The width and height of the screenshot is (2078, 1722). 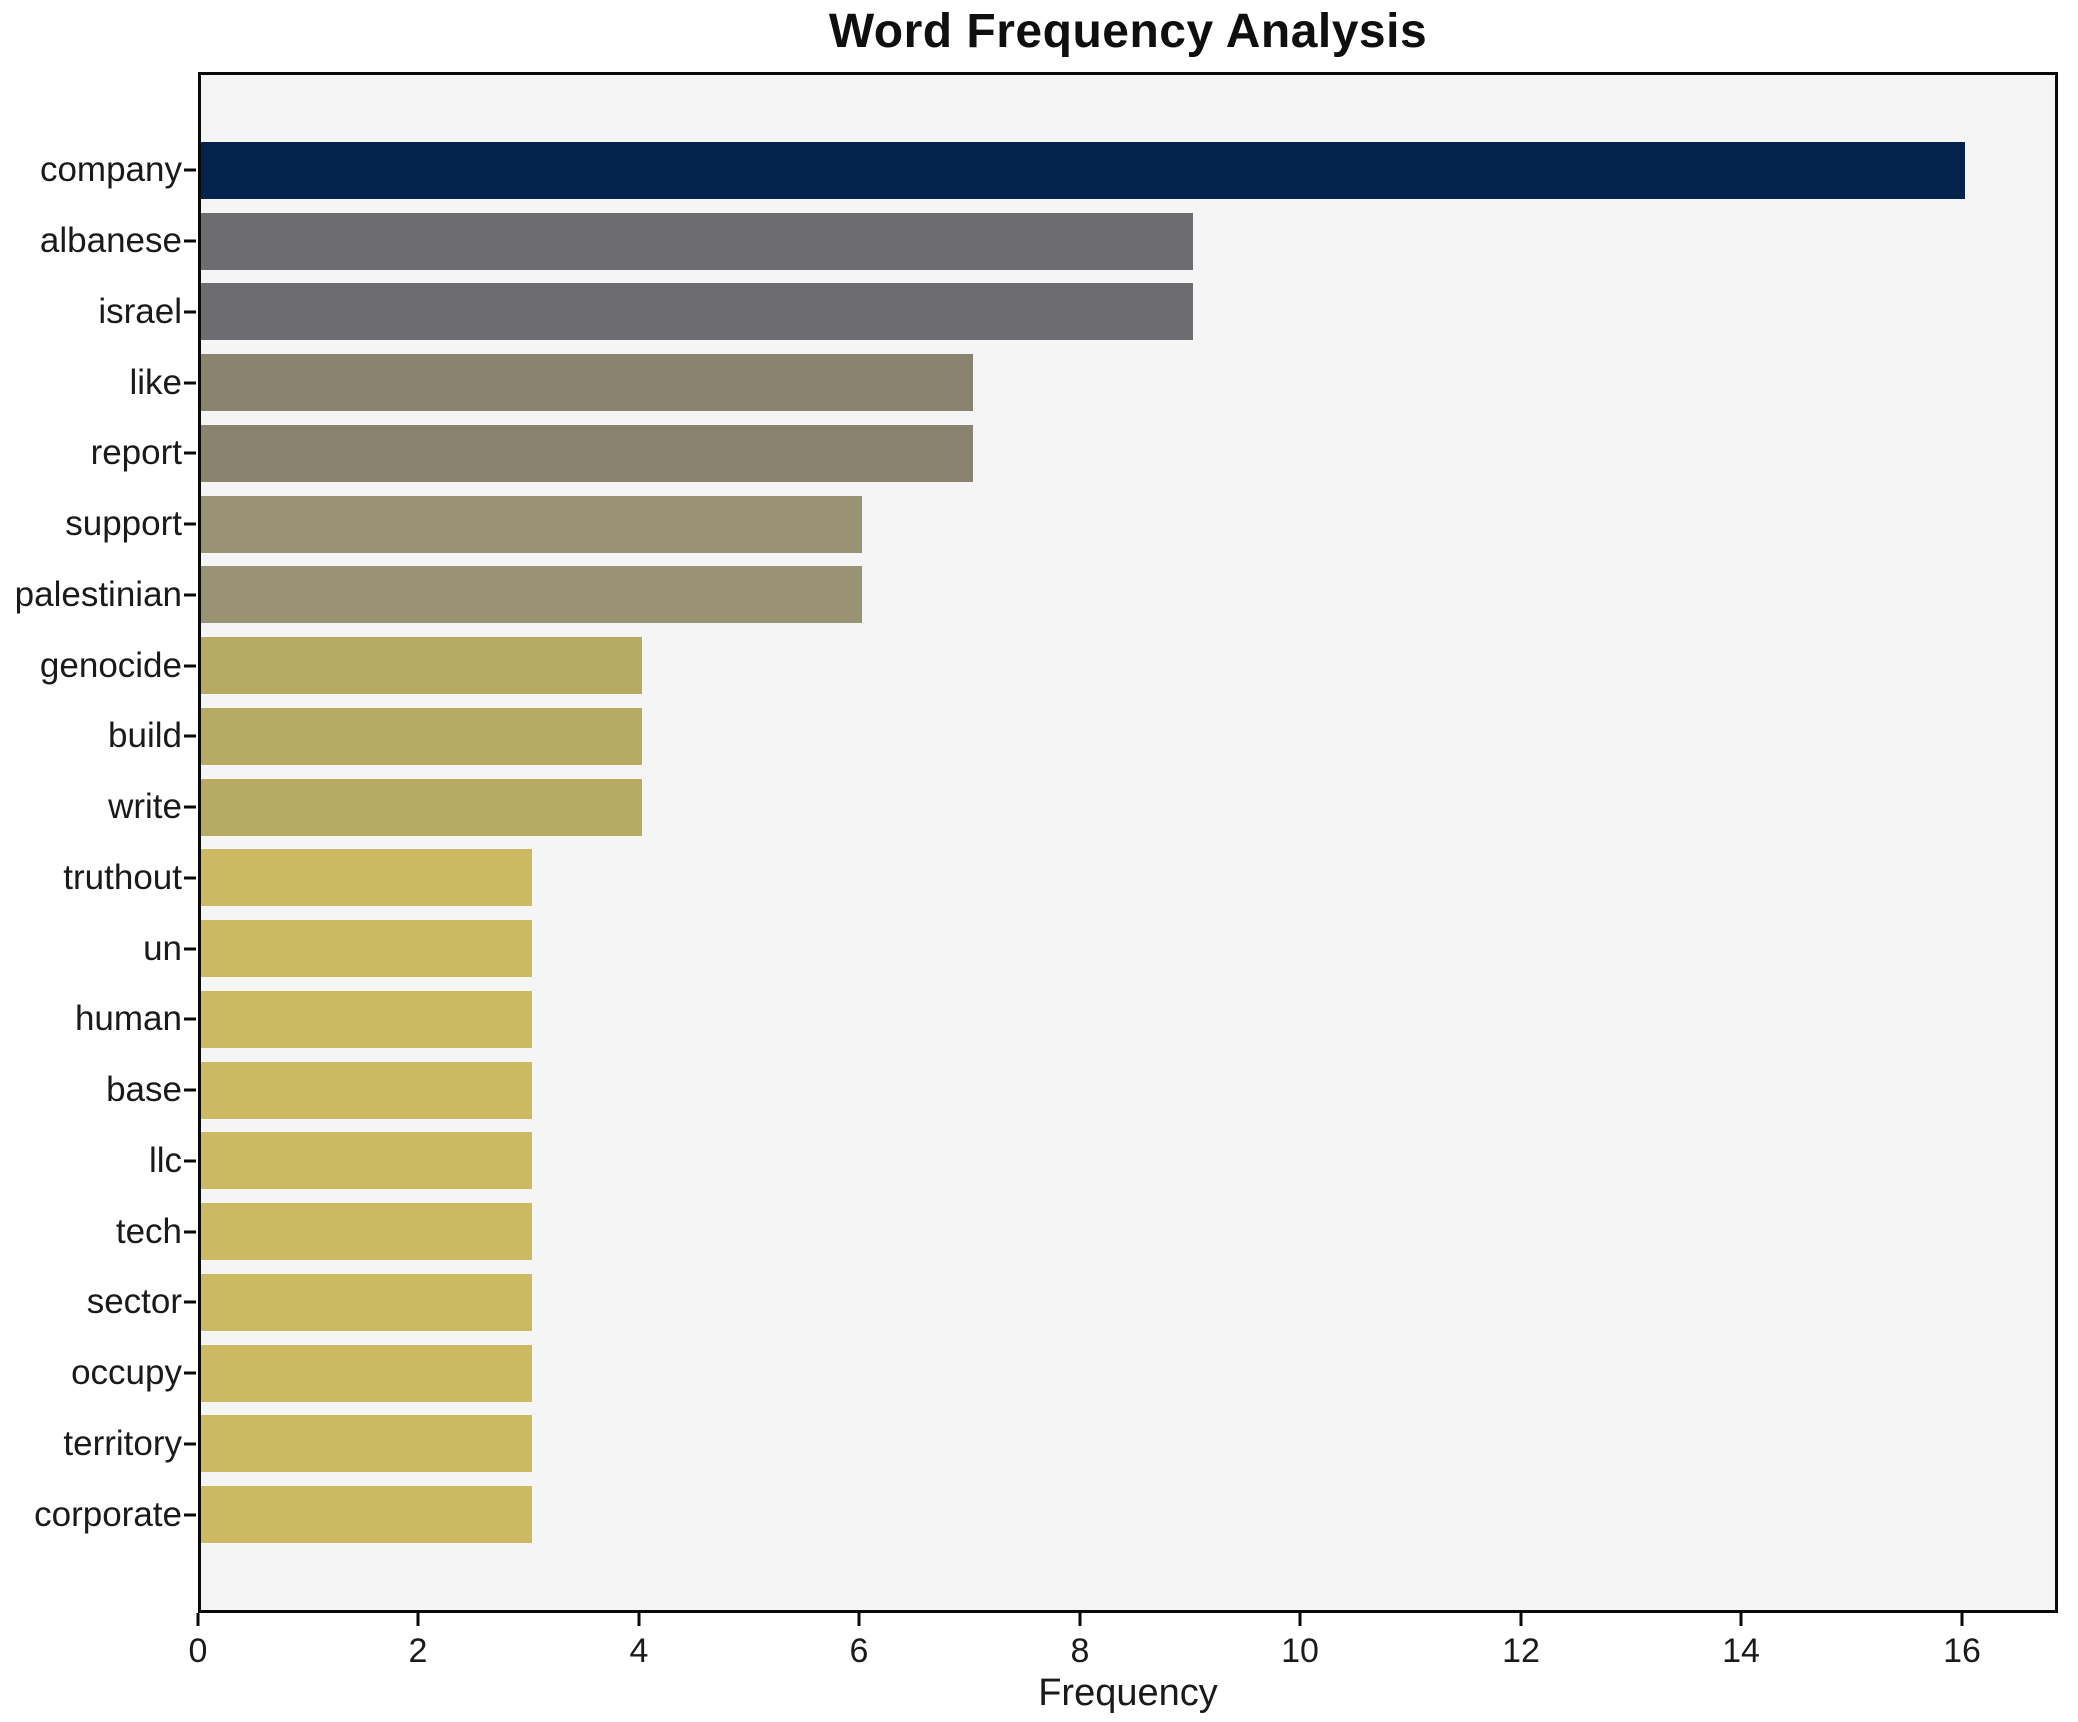 What do you see at coordinates (134, 1301) in the screenshot?
I see `y-tick-label: sector` at bounding box center [134, 1301].